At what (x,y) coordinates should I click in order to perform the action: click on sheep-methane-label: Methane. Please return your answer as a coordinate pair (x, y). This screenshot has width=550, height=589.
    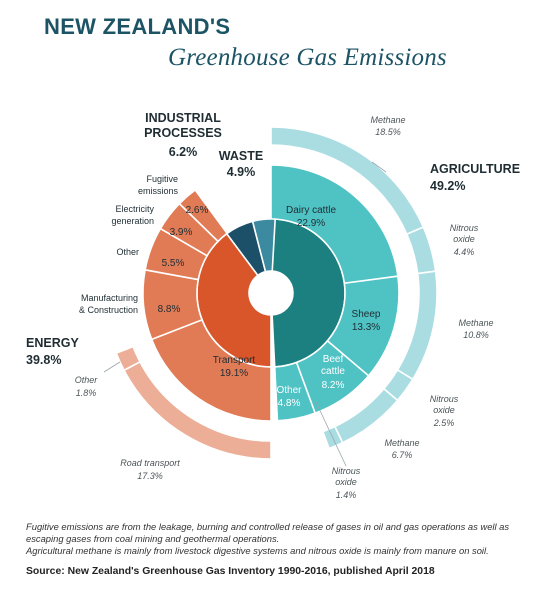
    Looking at the image, I should click on (475, 323).